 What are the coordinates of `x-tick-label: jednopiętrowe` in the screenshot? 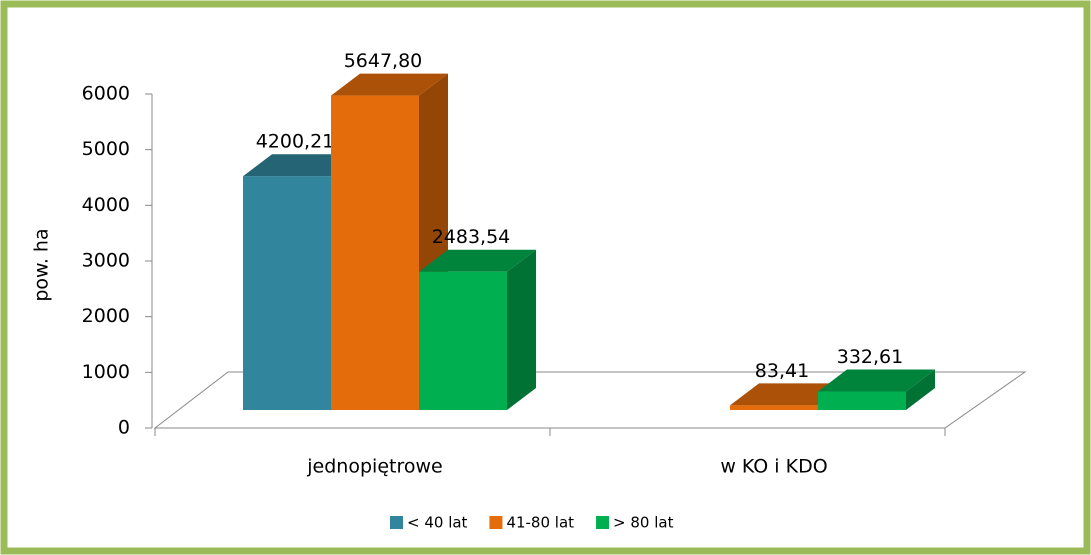 It's located at (374, 467).